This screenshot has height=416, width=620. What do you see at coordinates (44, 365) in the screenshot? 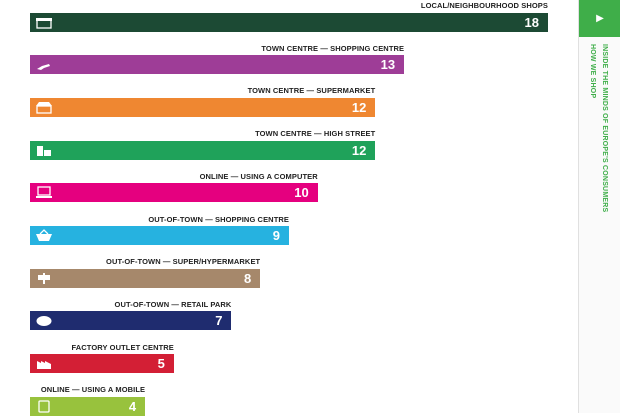
I see `factory-outlet-icon` at bounding box center [44, 365].